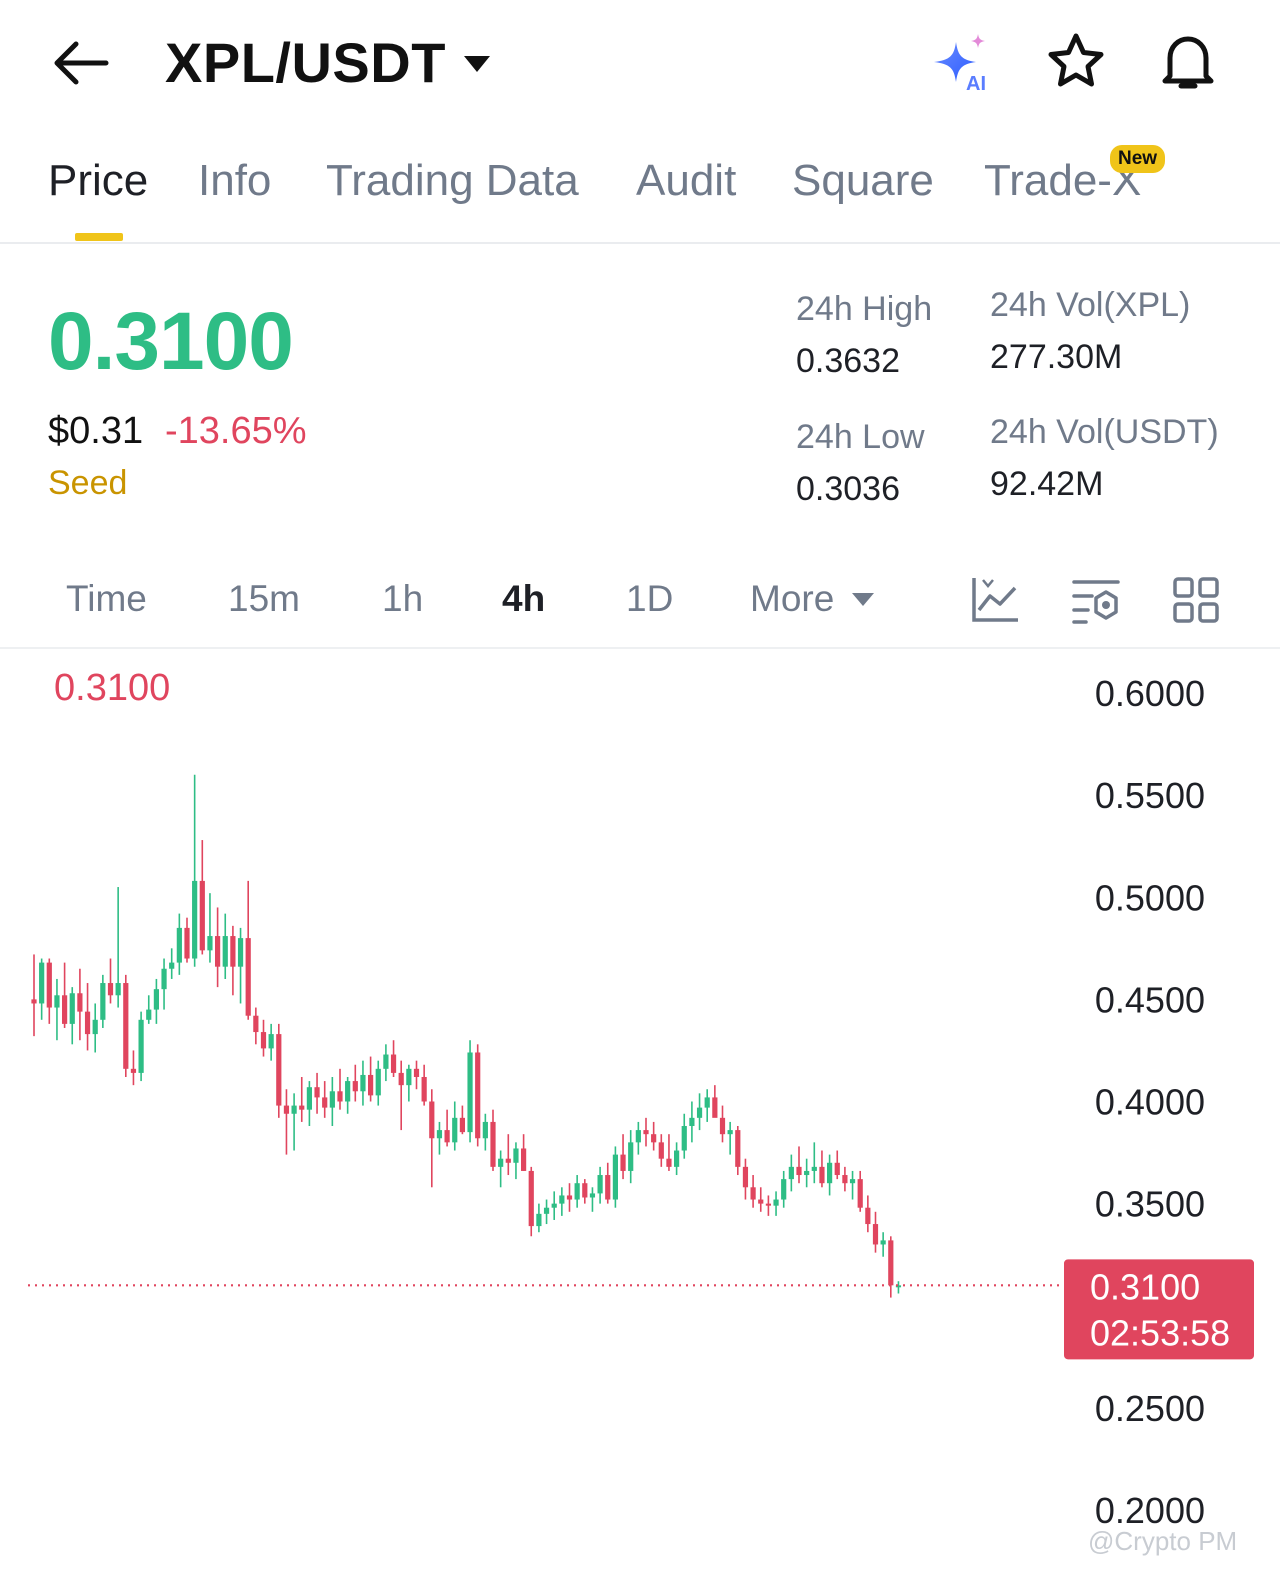 Image resolution: width=1280 pixels, height=1580 pixels. Describe the element at coordinates (686, 180) in the screenshot. I see `tab-audit: Audit` at that location.